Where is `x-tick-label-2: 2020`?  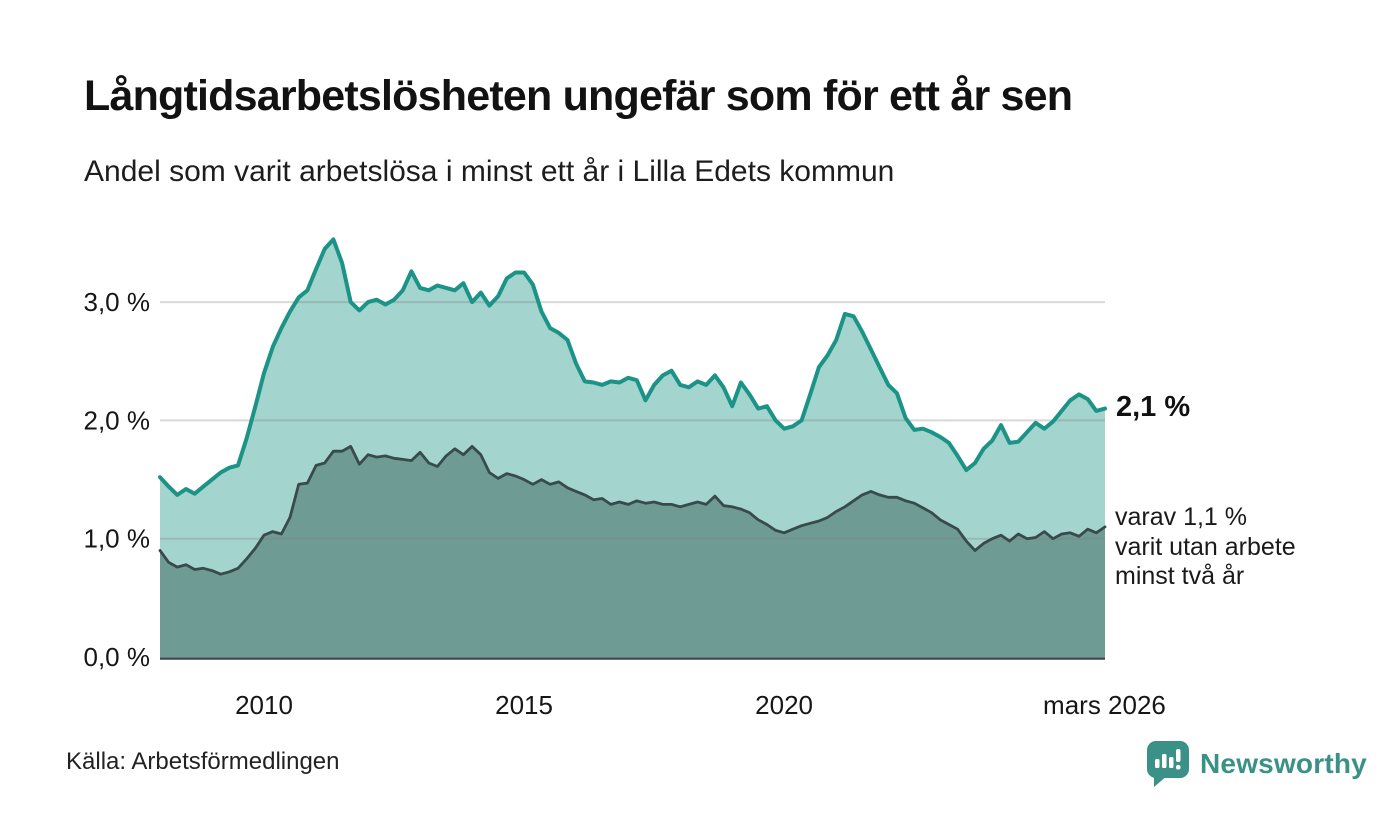 x-tick-label-2: 2020 is located at coordinates (784, 705).